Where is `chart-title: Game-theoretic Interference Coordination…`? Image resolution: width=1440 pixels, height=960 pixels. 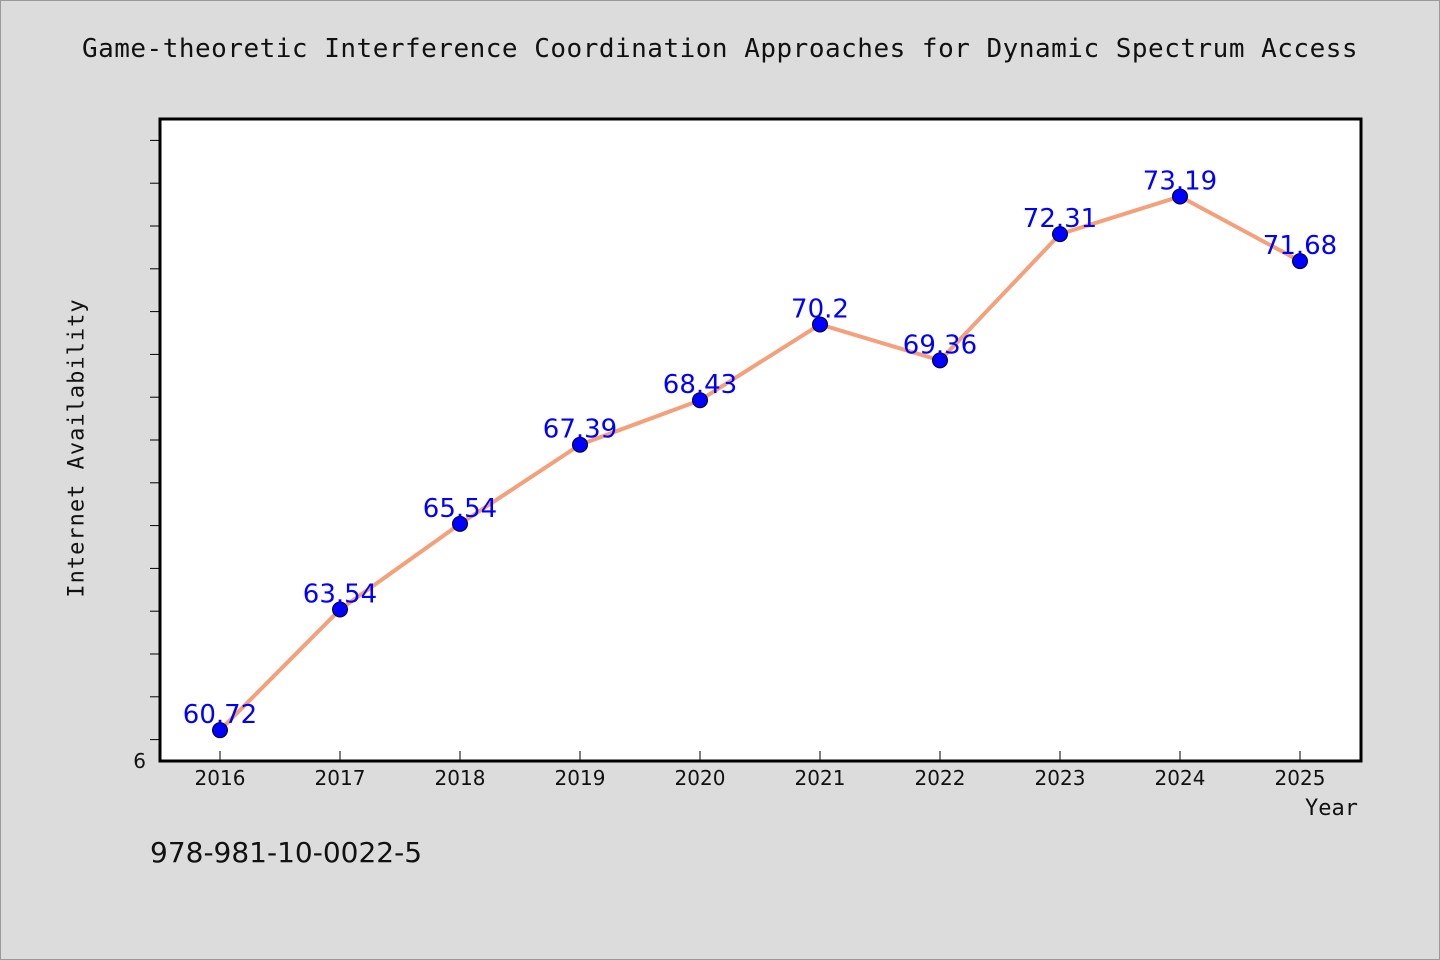 chart-title: Game-theoretic Interference Coordination… is located at coordinates (720, 49).